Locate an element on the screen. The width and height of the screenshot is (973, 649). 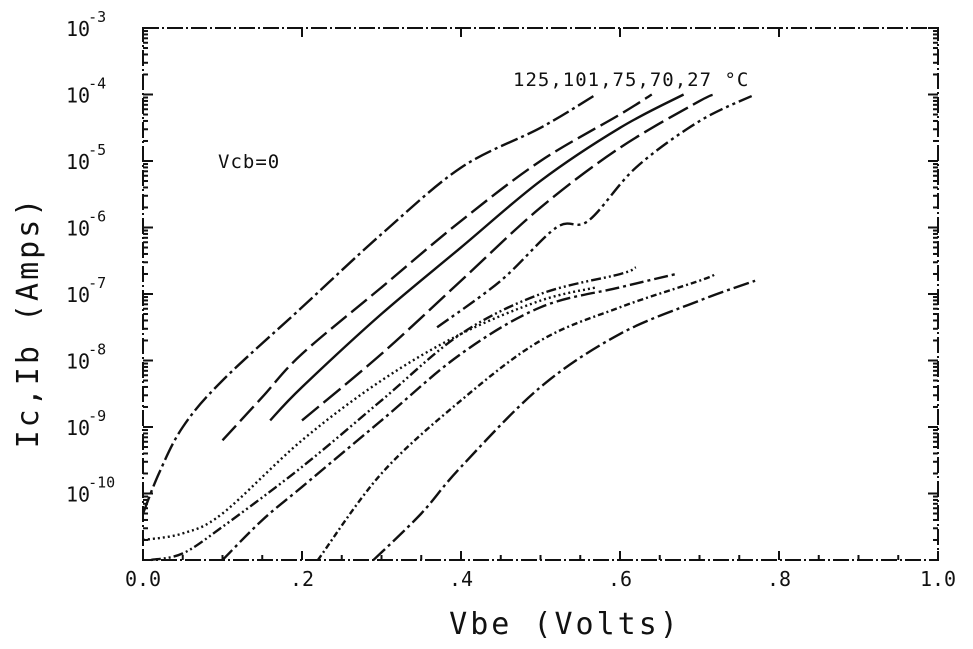
temperature-annotation: 125,101,75,70,27 °C is located at coordinates (631, 80).